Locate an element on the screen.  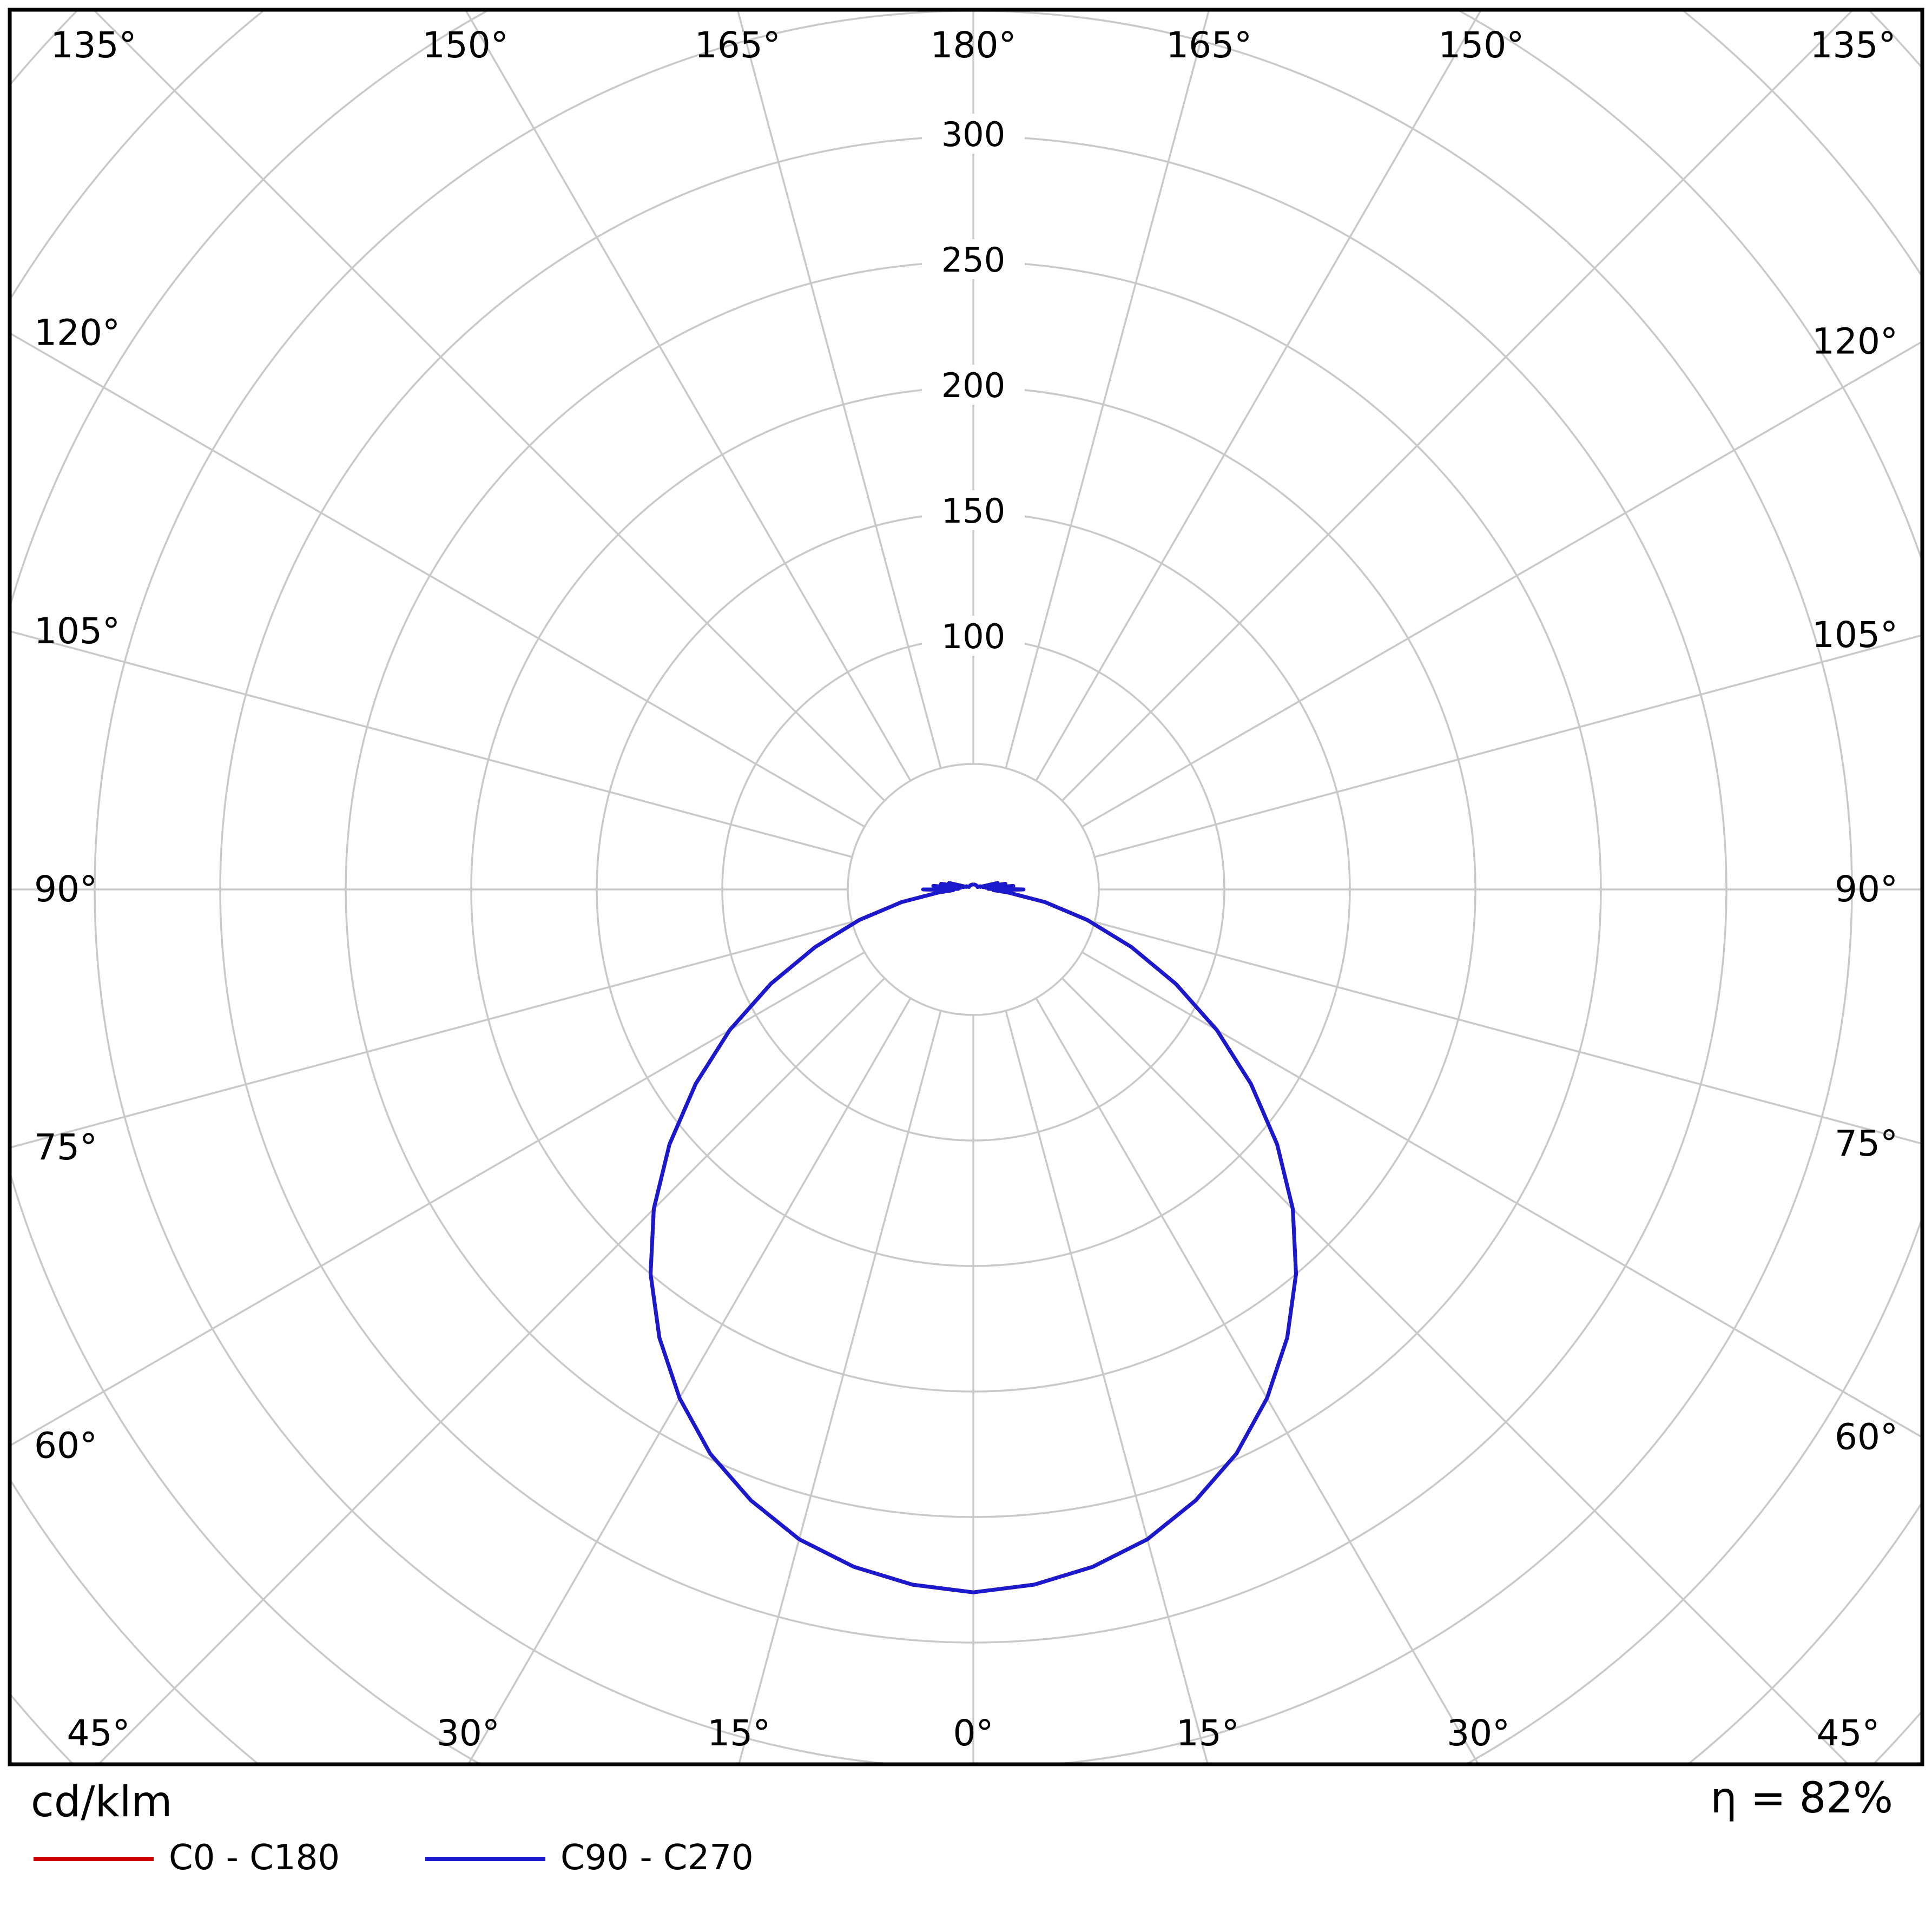
radial-tick-label: 100 is located at coordinates (973, 636).